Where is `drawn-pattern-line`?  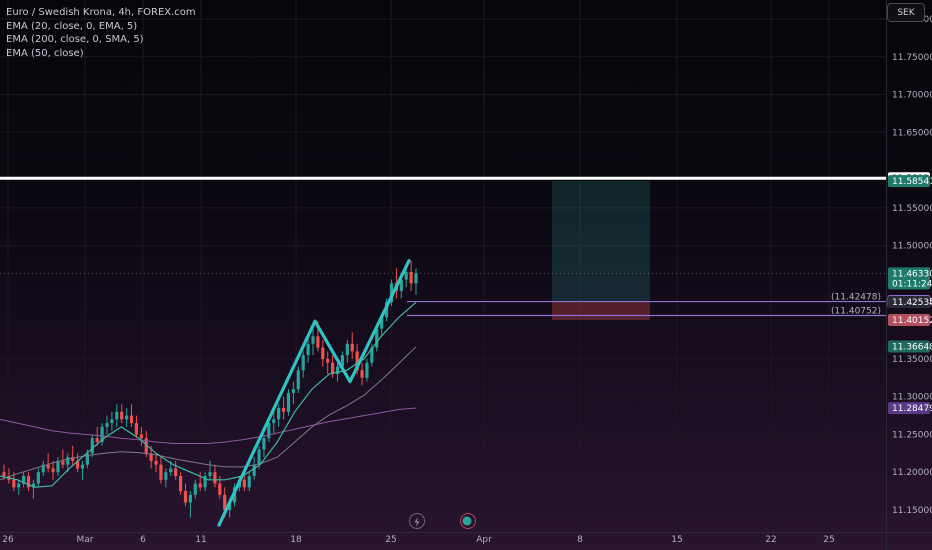
drawn-pattern-line is located at coordinates (314, 393).